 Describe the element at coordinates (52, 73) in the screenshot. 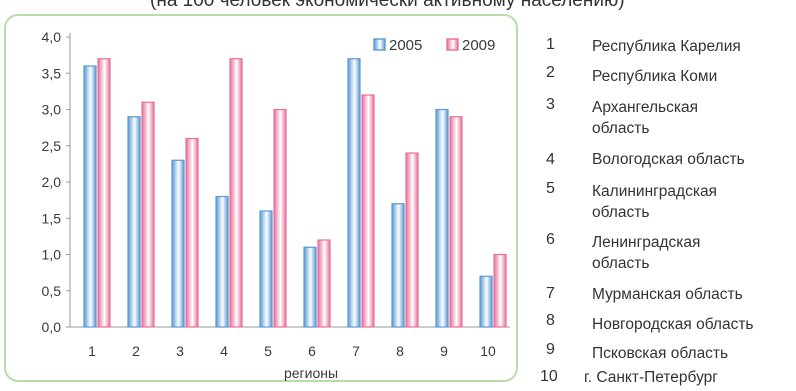

I see `y-tick-label: 3,5` at that location.